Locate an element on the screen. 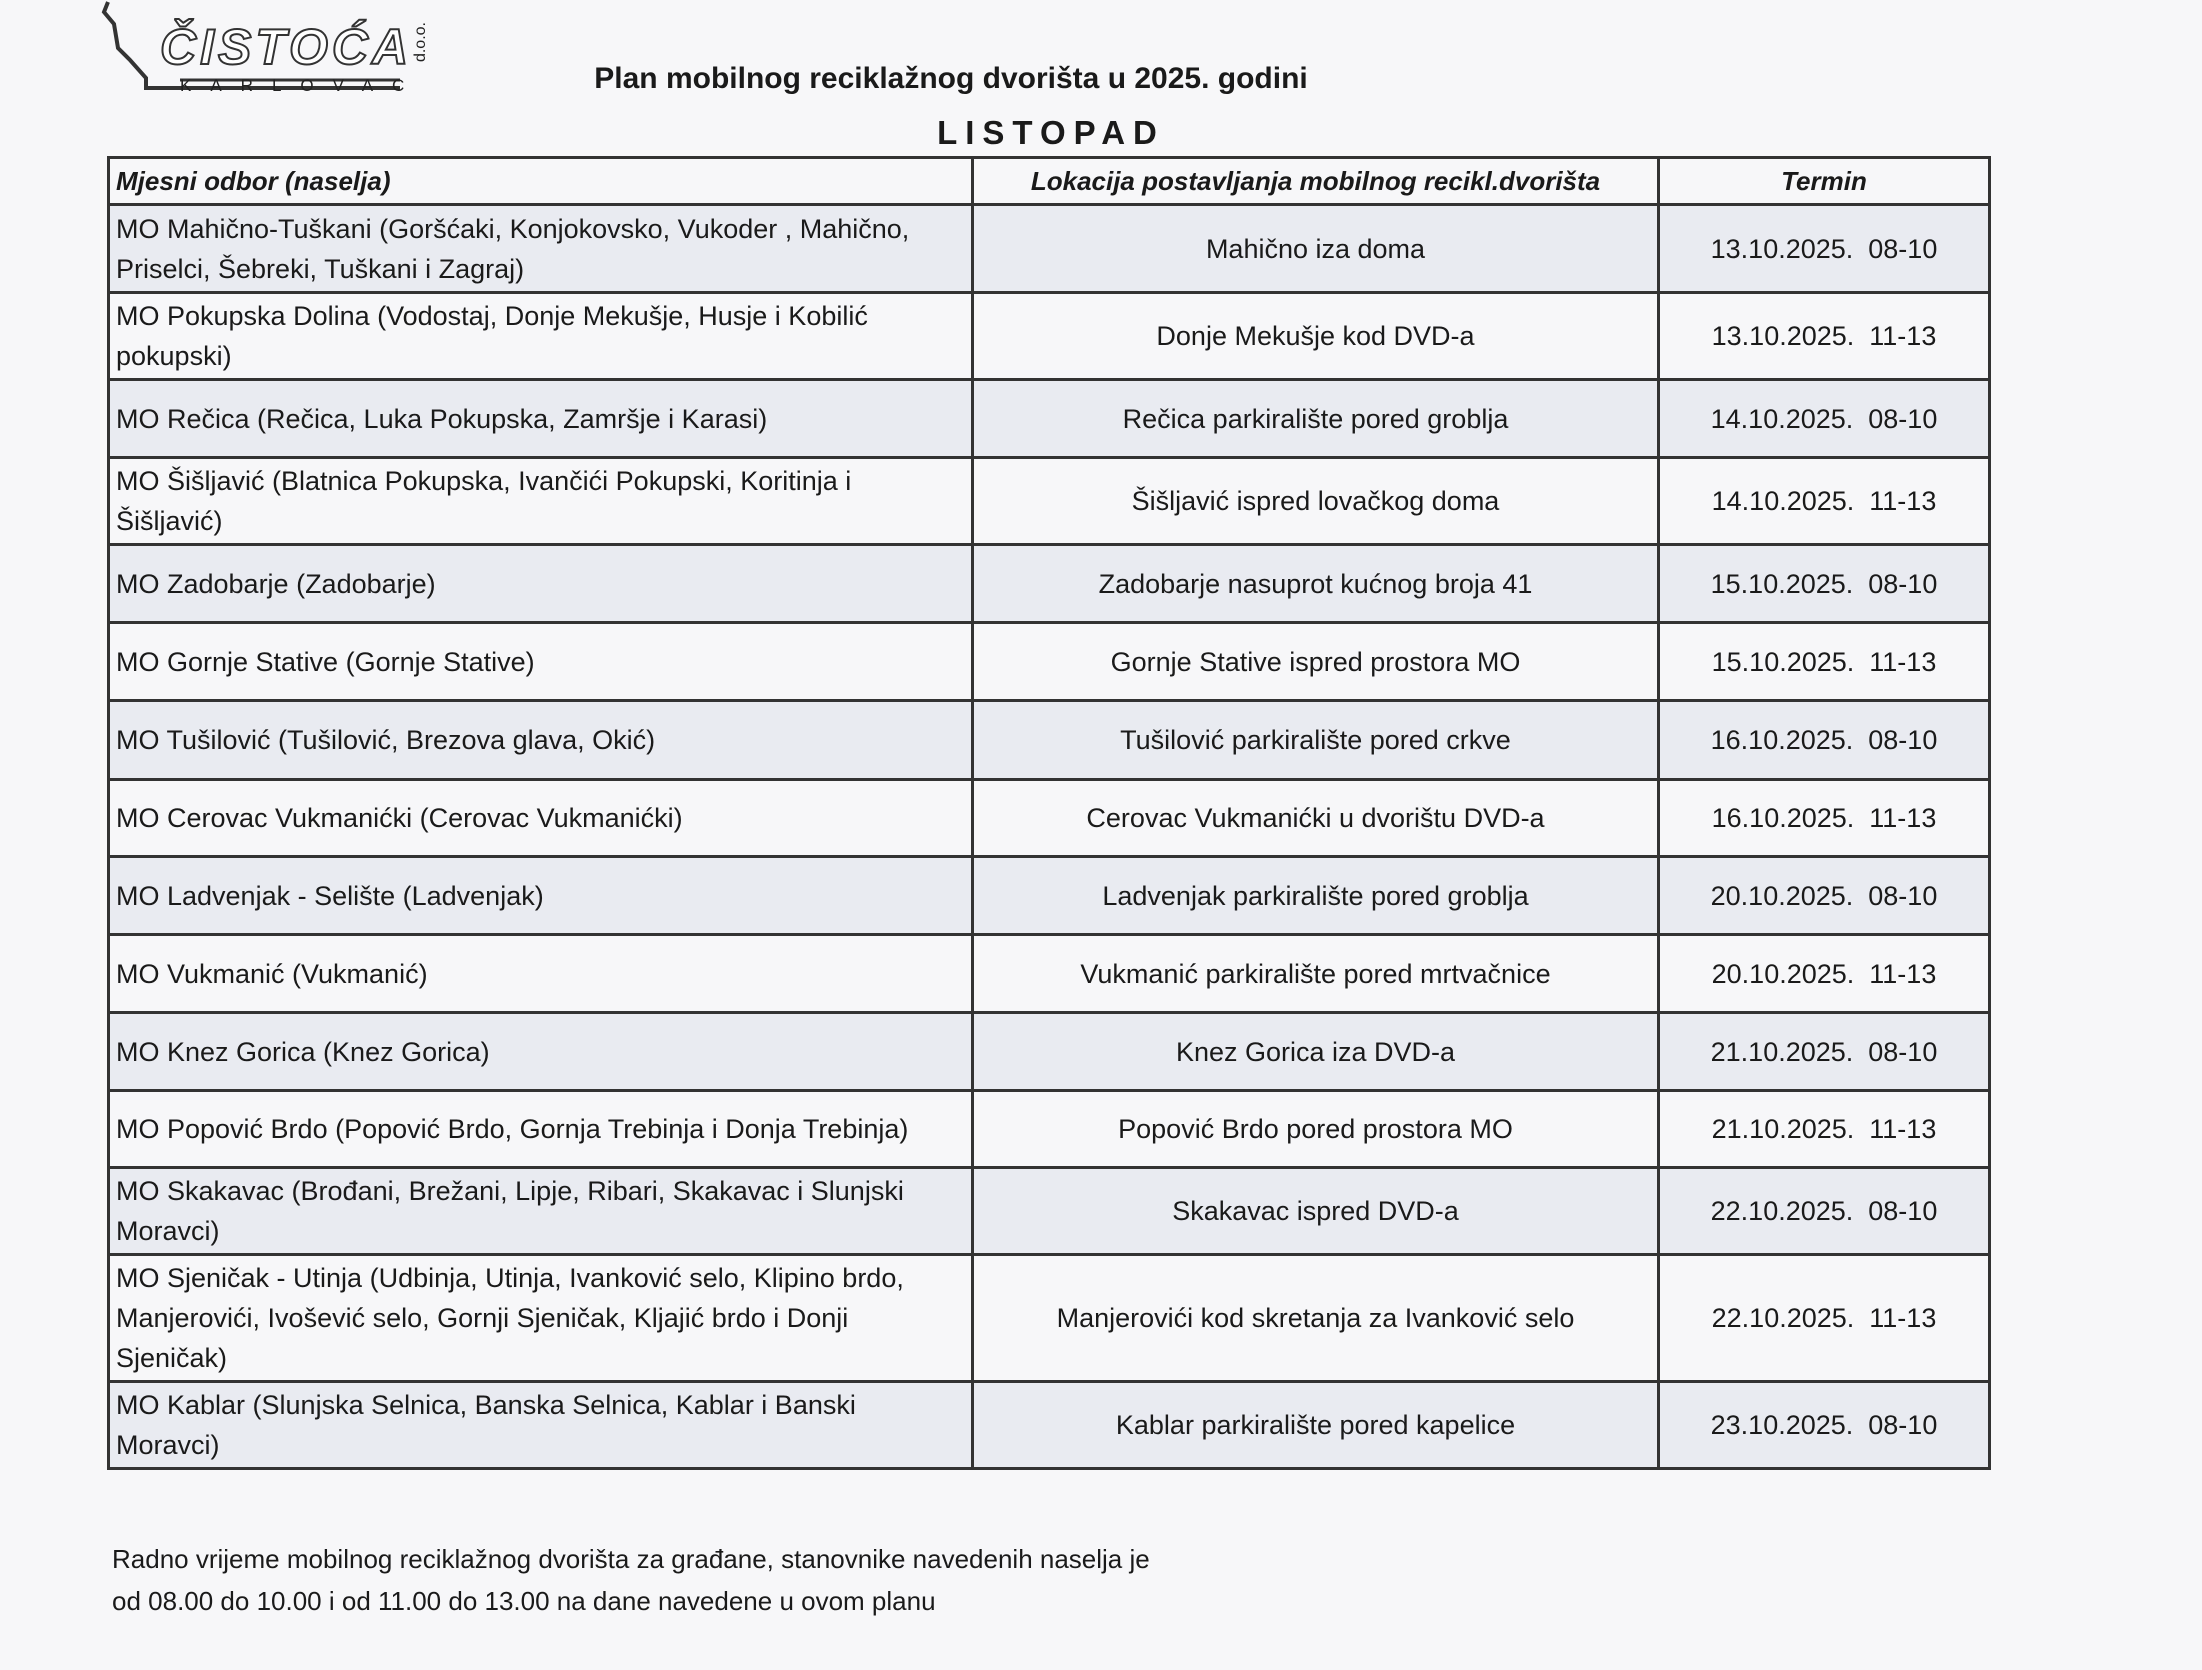 This screenshot has width=2202, height=1670. month-heading: LISTOPAD is located at coordinates (1051, 132).